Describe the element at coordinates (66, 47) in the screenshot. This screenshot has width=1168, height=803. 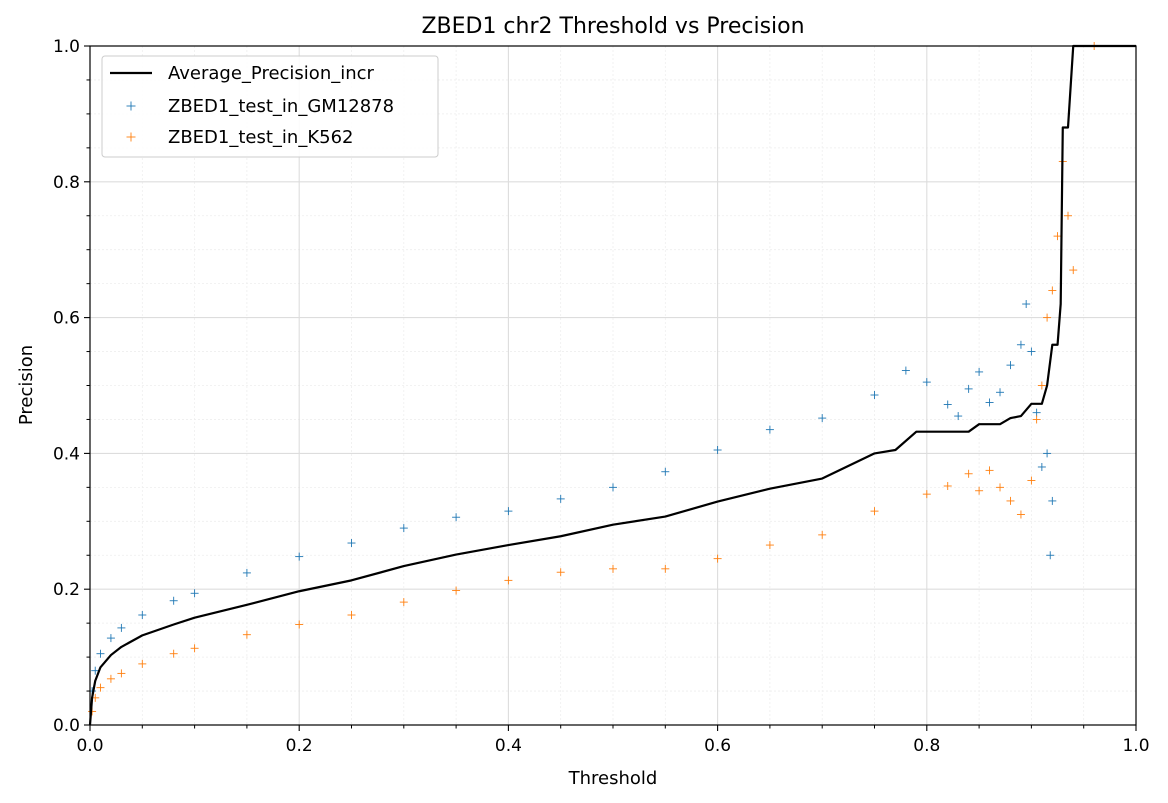
I see `y-tick-label: 1.0` at that location.